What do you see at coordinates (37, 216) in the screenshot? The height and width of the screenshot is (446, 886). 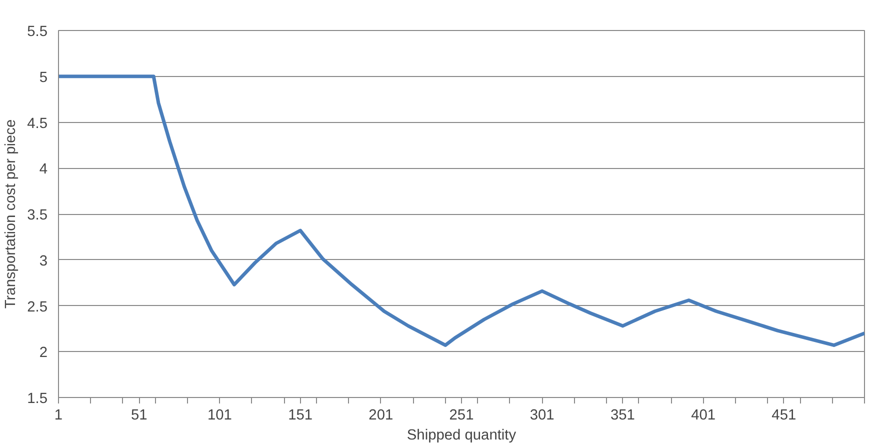 I see `y-tick-label: 3.5` at bounding box center [37, 216].